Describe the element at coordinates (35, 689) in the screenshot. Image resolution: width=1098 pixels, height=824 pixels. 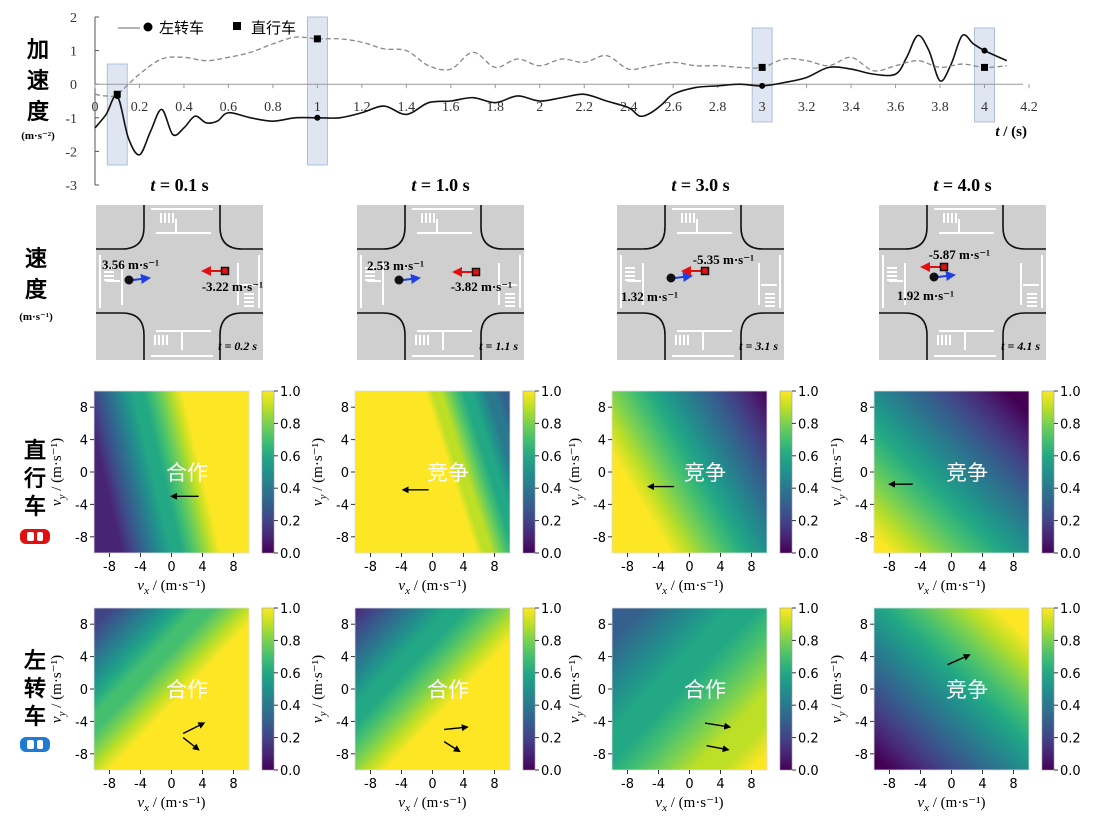
I see `left-title-char2: 转` at that location.